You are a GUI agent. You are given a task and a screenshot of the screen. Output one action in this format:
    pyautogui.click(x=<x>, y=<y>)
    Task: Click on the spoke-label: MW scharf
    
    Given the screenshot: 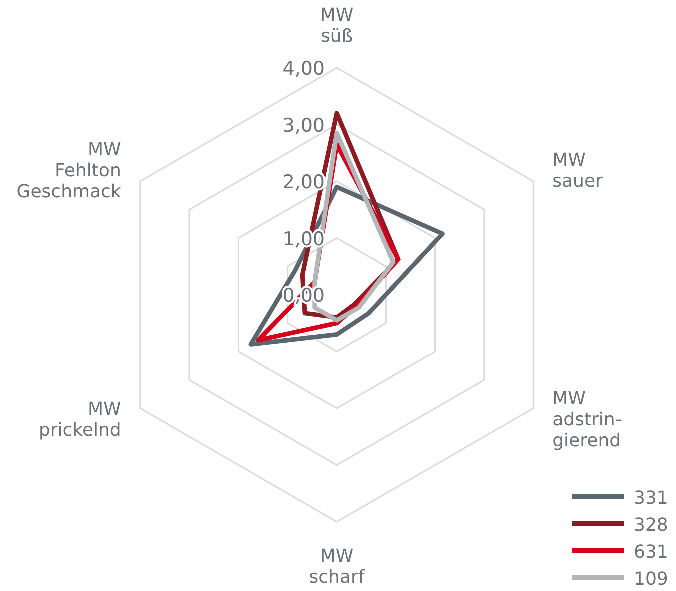 What is the action you would take?
    pyautogui.click(x=337, y=567)
    